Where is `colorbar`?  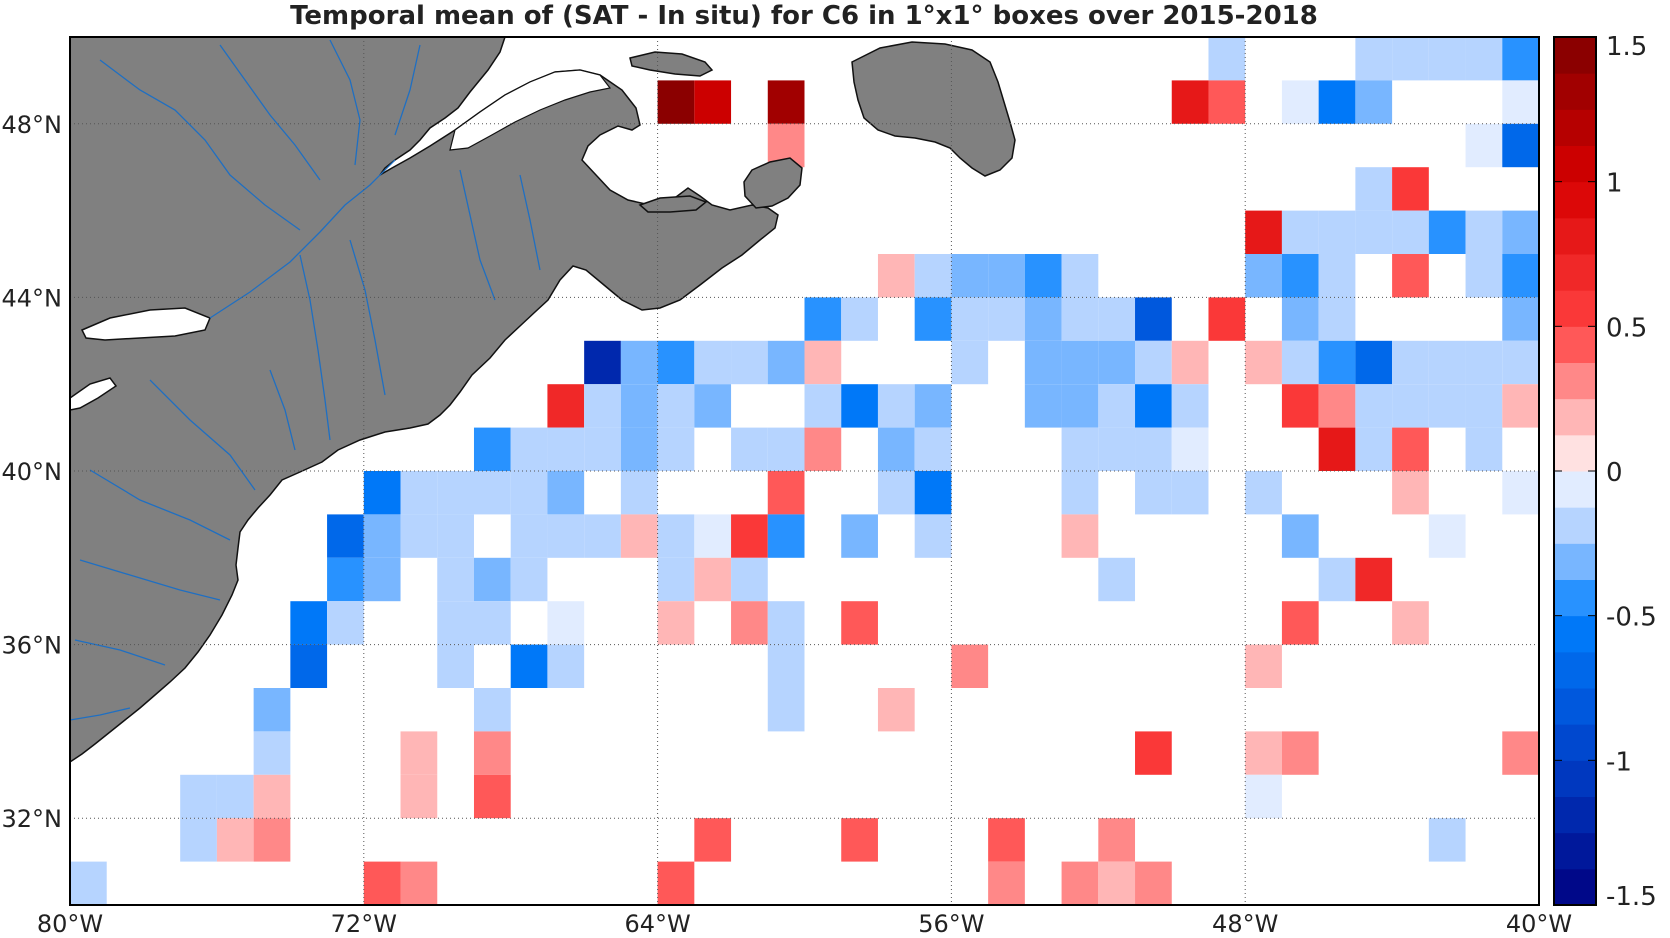 colorbar is located at coordinates (1575, 471).